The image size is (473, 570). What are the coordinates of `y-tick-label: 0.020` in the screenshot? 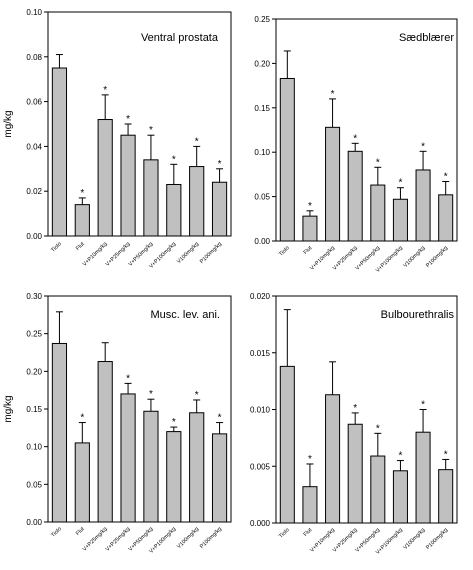 It's located at (260, 296).